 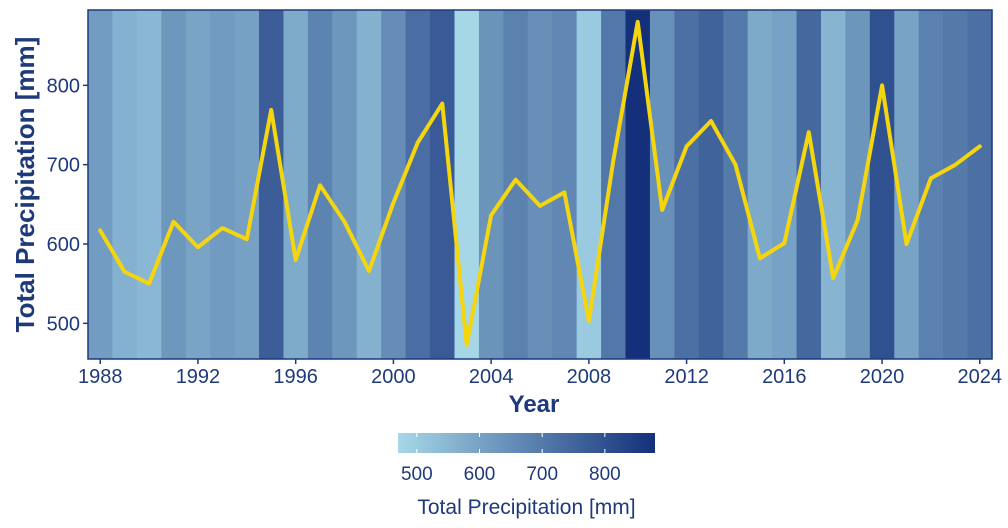 I want to click on x-tick-label: 2012, so click(x=686, y=377).